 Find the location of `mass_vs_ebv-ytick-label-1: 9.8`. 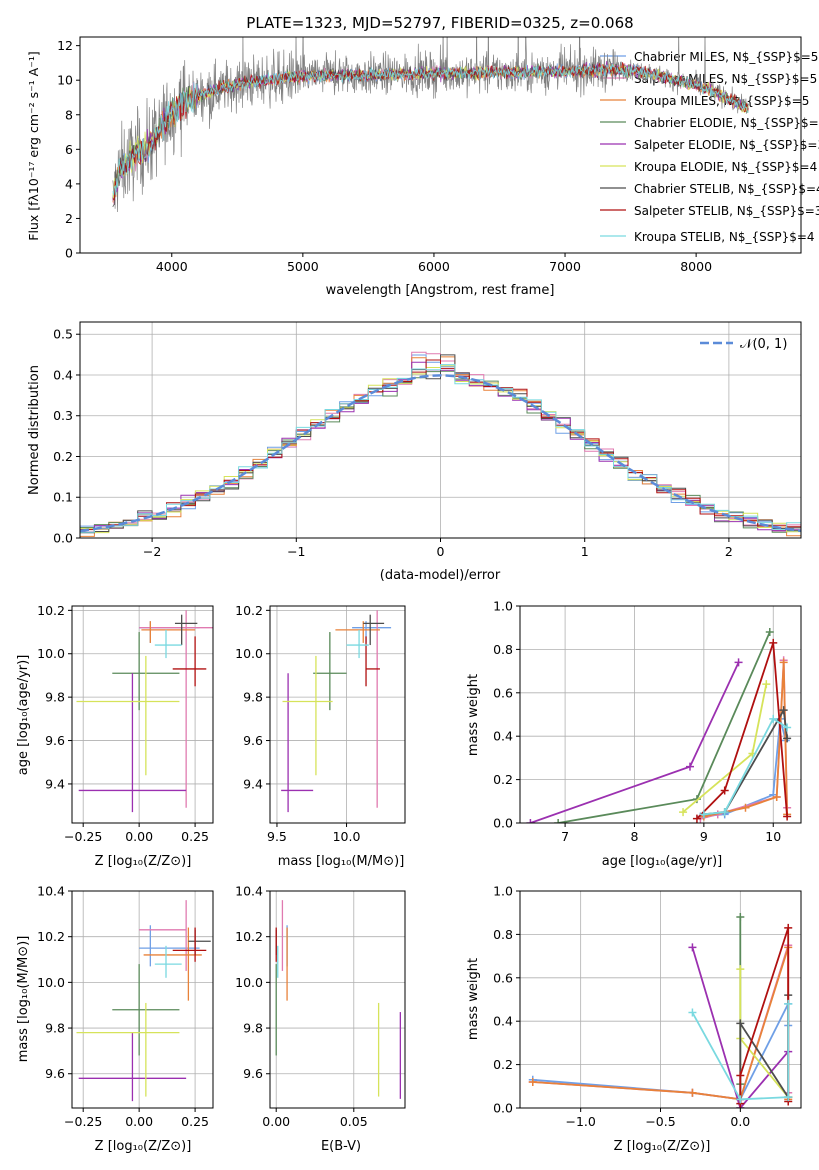

mass_vs_ebv-ytick-label-1: 9.8 is located at coordinates (253, 1028).